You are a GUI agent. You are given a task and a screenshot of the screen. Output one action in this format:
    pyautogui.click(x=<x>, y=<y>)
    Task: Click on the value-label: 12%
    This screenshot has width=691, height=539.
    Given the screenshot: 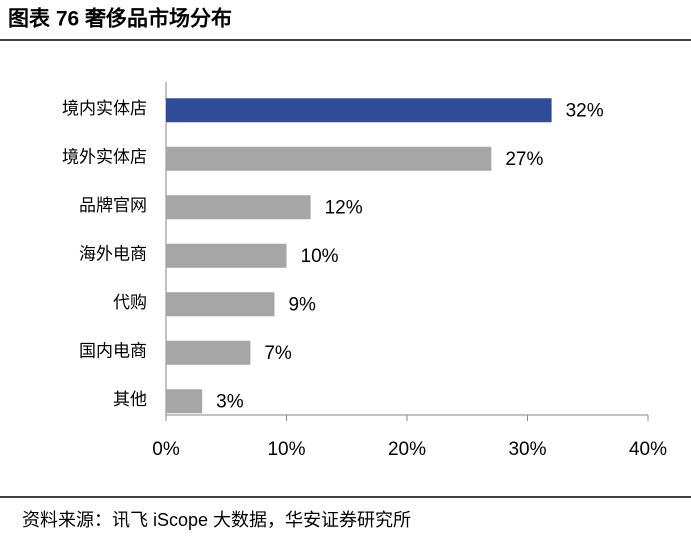 What is the action you would take?
    pyautogui.click(x=344, y=207)
    